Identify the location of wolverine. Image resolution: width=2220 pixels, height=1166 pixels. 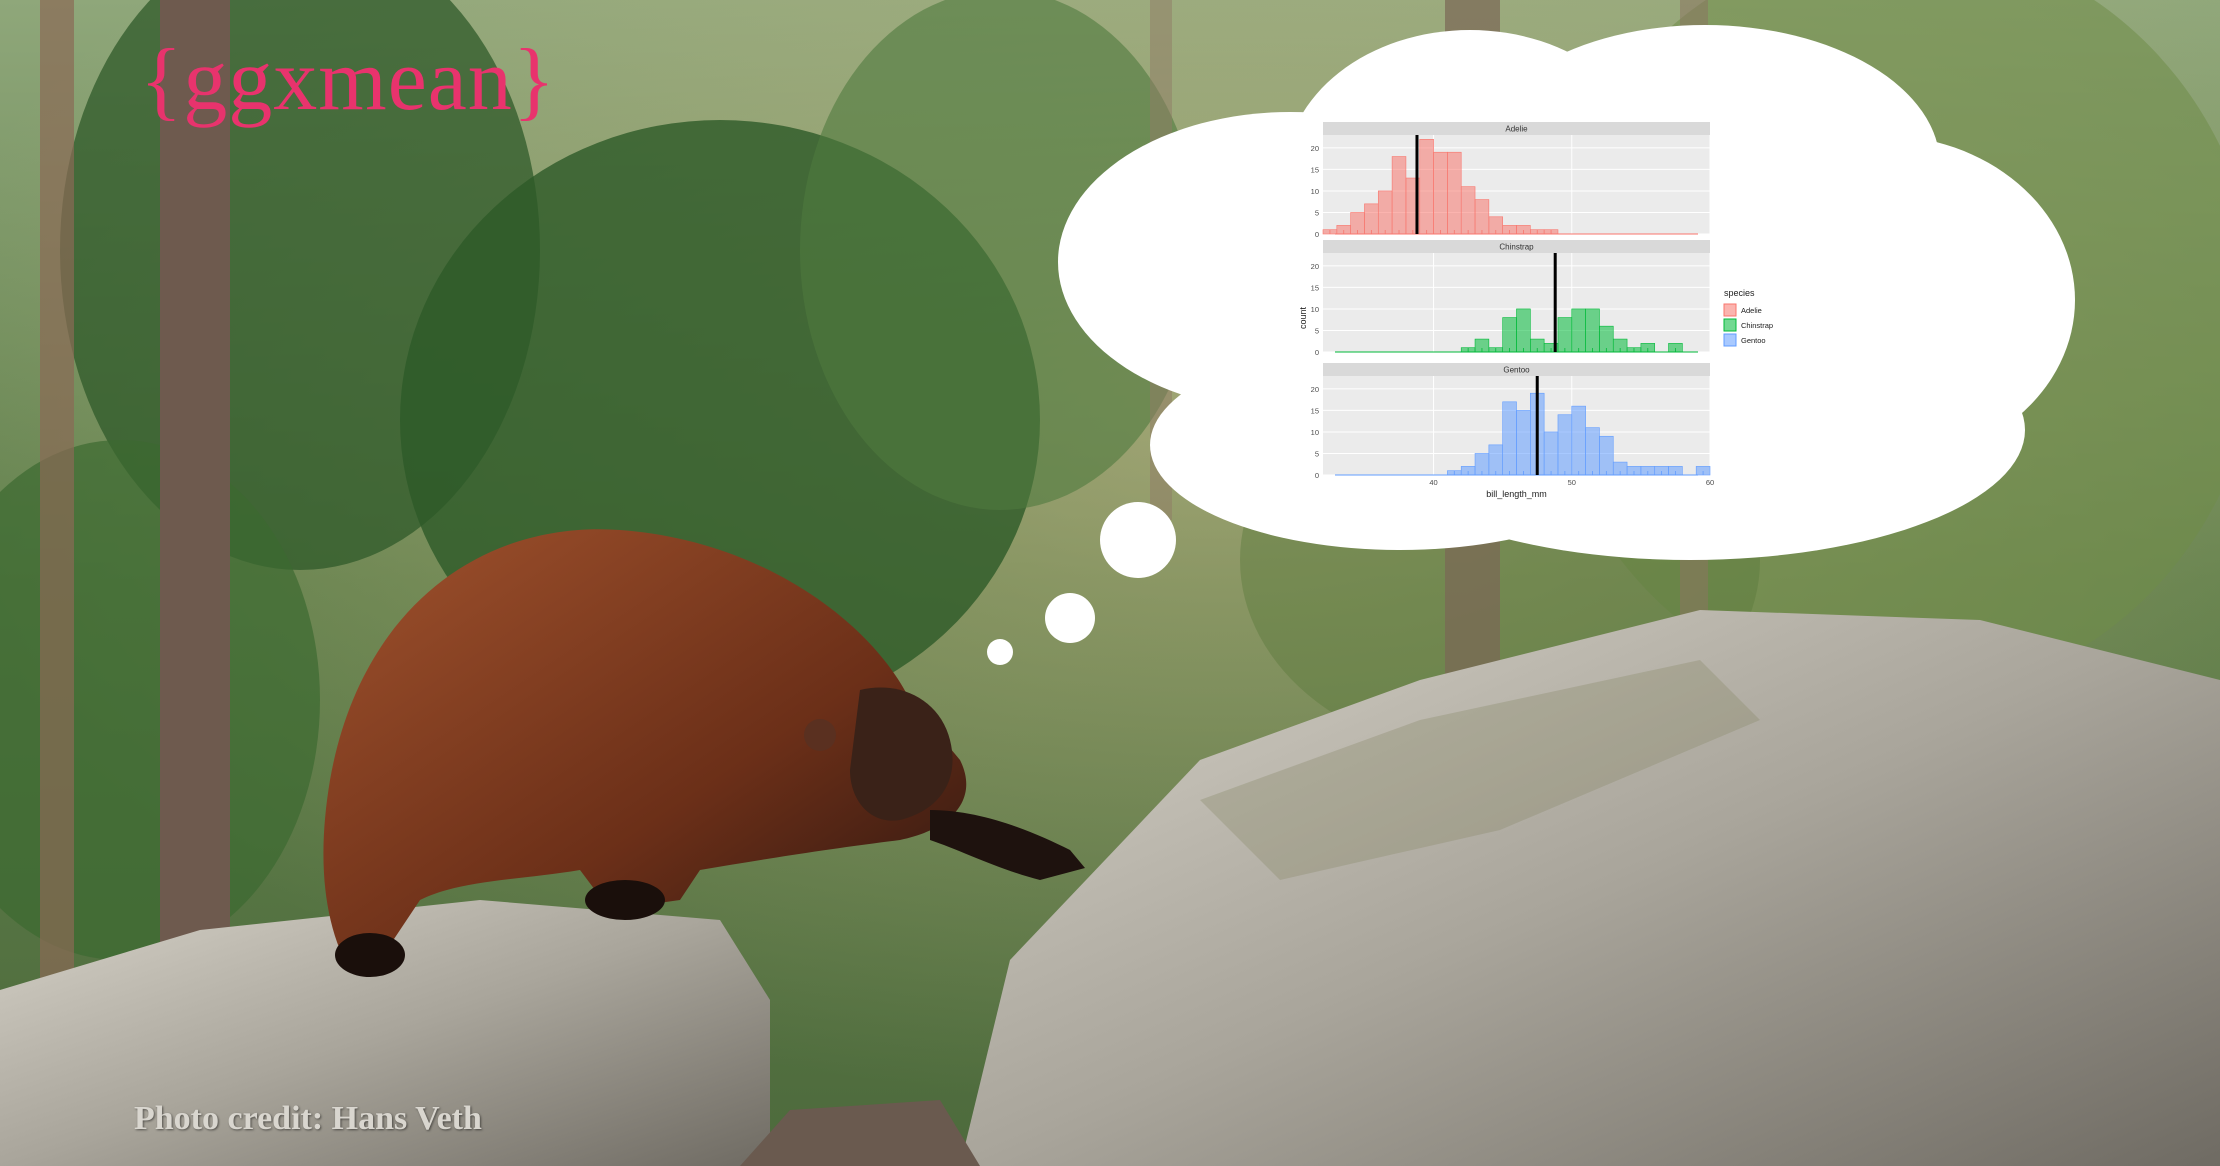
(704, 753).